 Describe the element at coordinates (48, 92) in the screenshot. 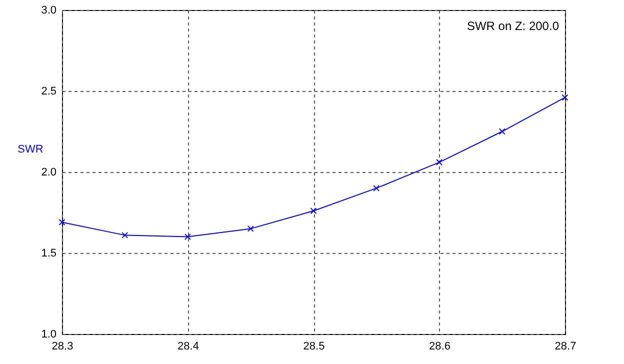

I see `y-tick-label: 2.5` at that location.